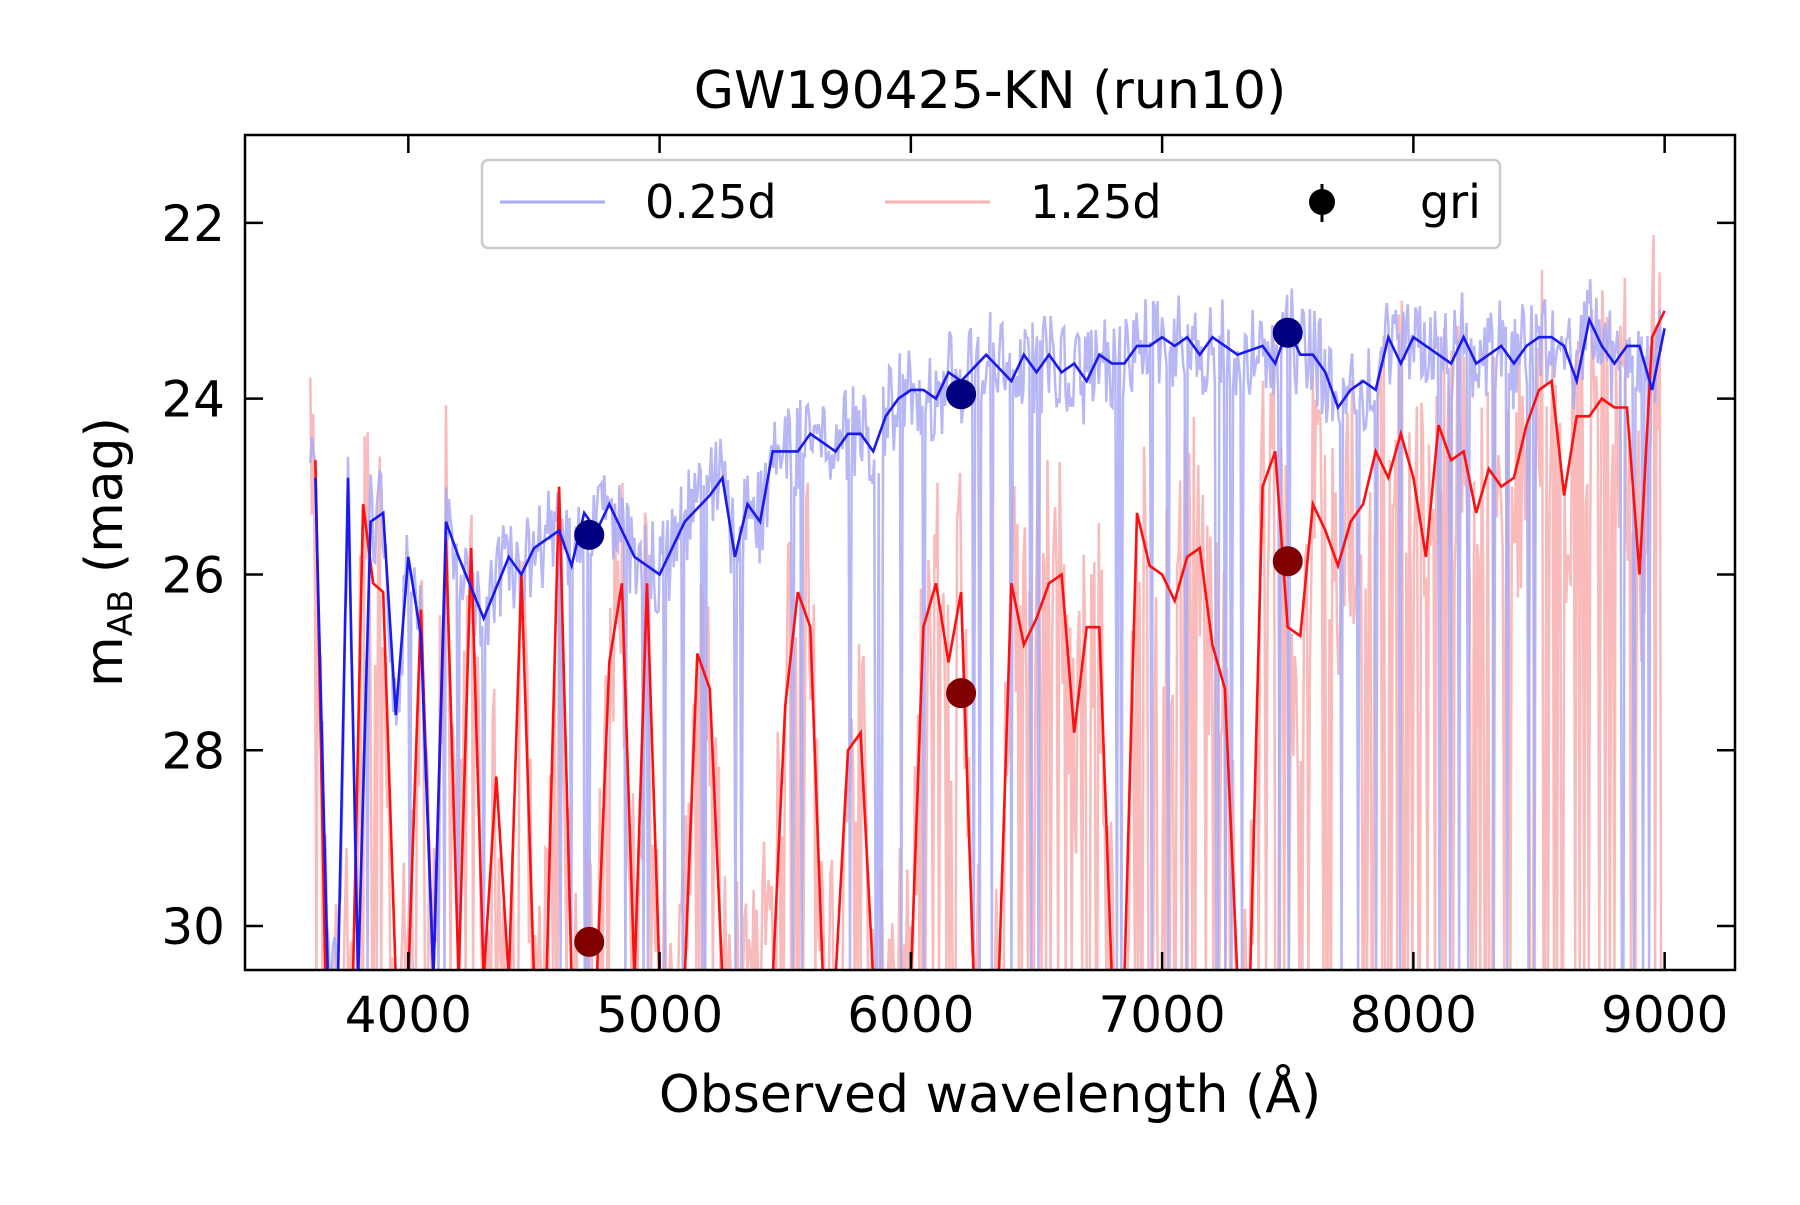  Describe the element at coordinates (193, 927) in the screenshot. I see `y-tick-label: 30` at that location.